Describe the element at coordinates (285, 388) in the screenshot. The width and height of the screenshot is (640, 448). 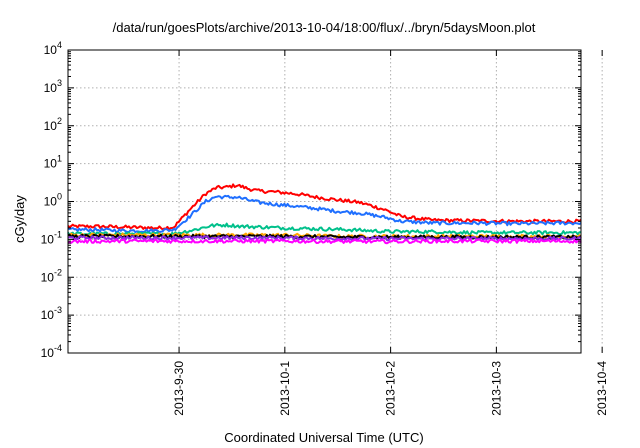
I see `x-tick-label: 2013-10-1` at that location.